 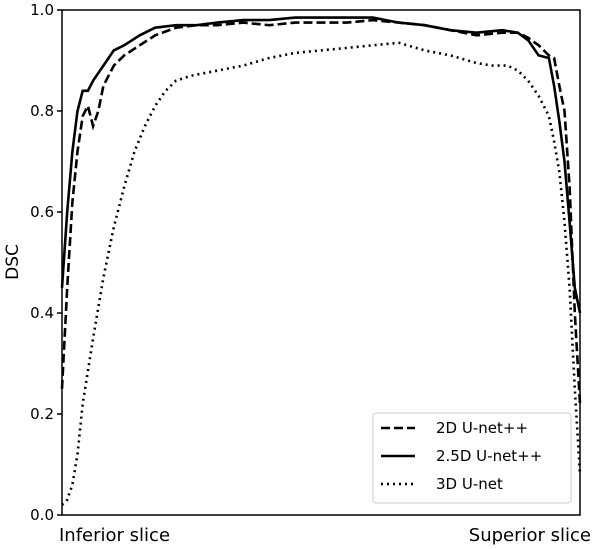 I want to click on legend-label-1: 2.5D U-net++, so click(x=489, y=456).